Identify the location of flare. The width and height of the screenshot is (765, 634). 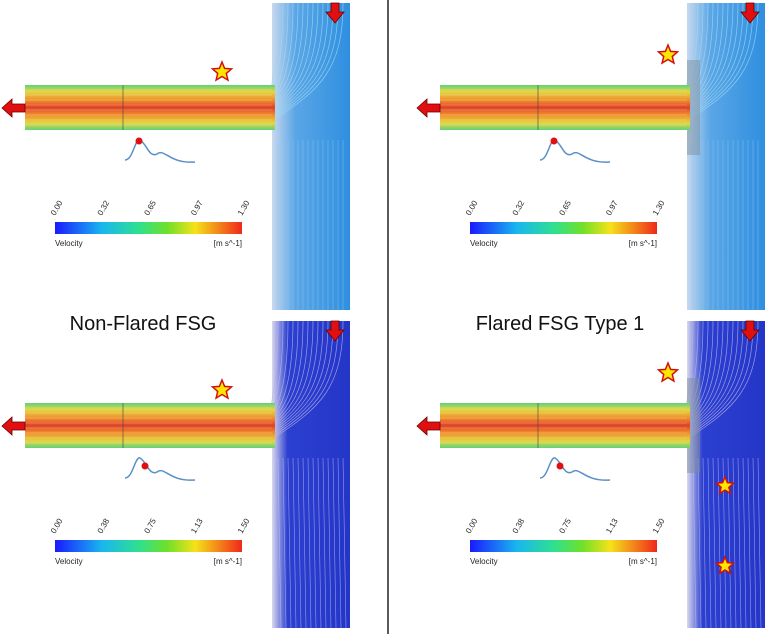
(693, 107).